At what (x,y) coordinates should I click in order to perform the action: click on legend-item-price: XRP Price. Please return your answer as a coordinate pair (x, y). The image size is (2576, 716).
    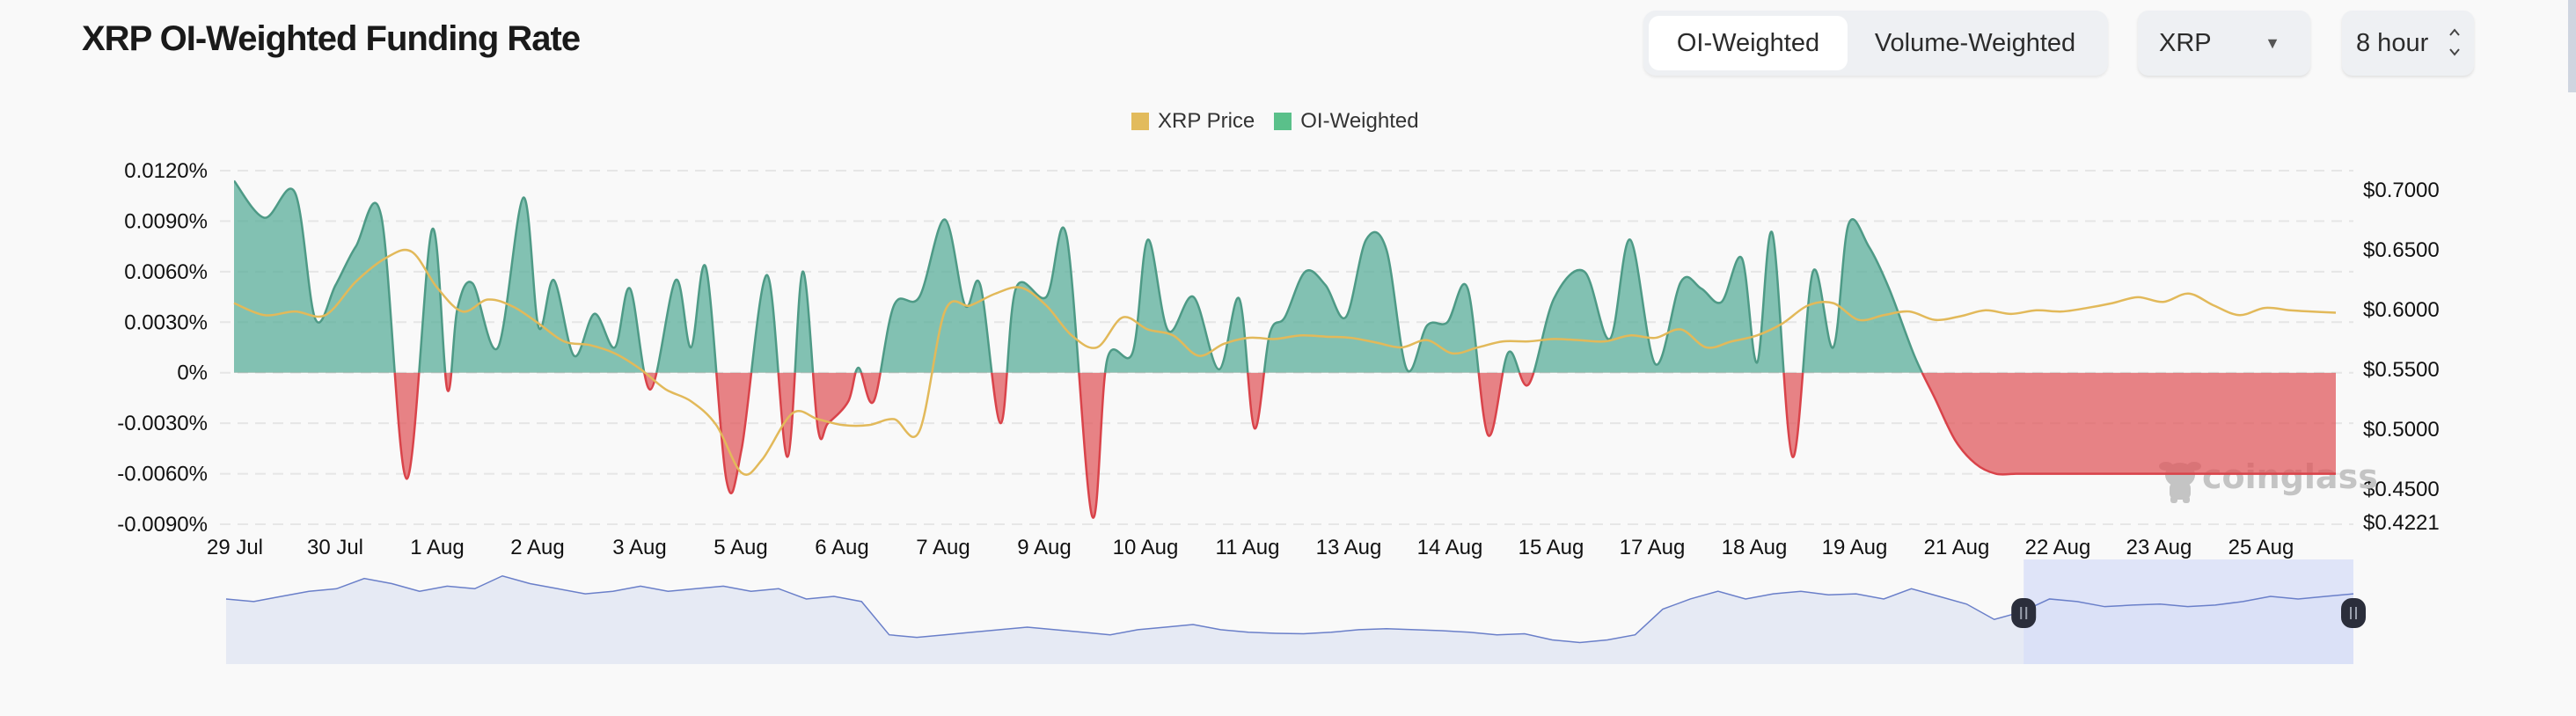
    Looking at the image, I should click on (1193, 121).